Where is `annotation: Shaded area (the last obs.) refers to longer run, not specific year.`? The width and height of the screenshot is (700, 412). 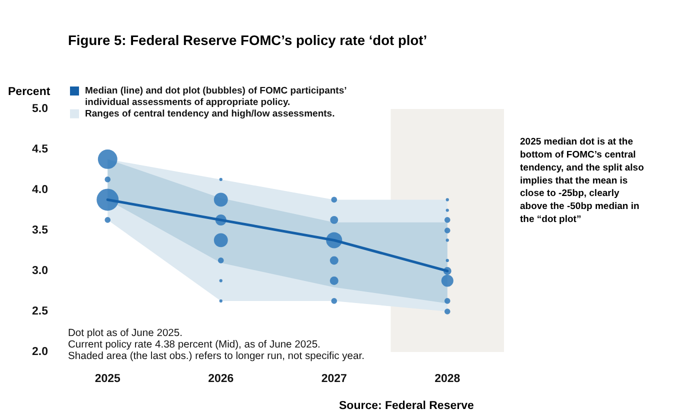 annotation: Shaded area (the last obs.) refers to longer run, not specific year. is located at coordinates (216, 356).